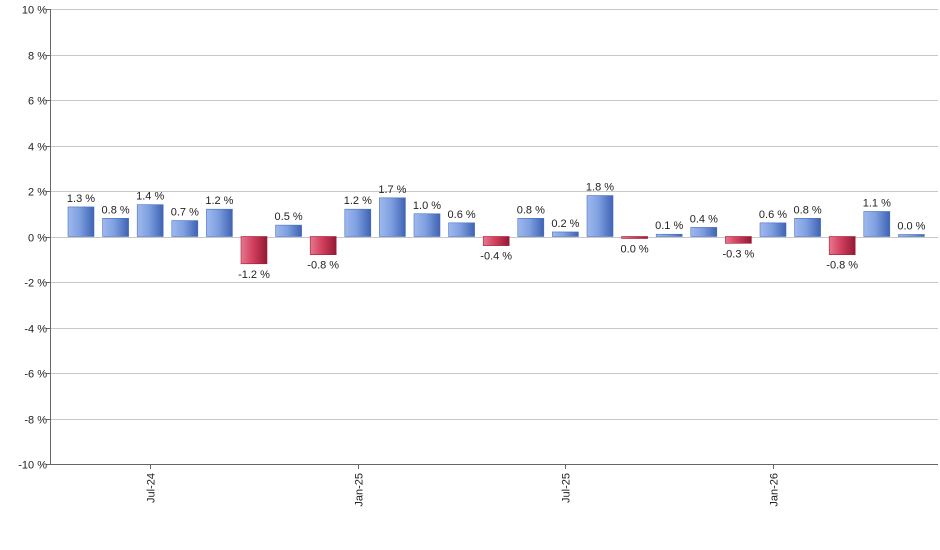 The image size is (940, 550). What do you see at coordinates (32, 466) in the screenshot?
I see `y-tick-label: -10 %` at bounding box center [32, 466].